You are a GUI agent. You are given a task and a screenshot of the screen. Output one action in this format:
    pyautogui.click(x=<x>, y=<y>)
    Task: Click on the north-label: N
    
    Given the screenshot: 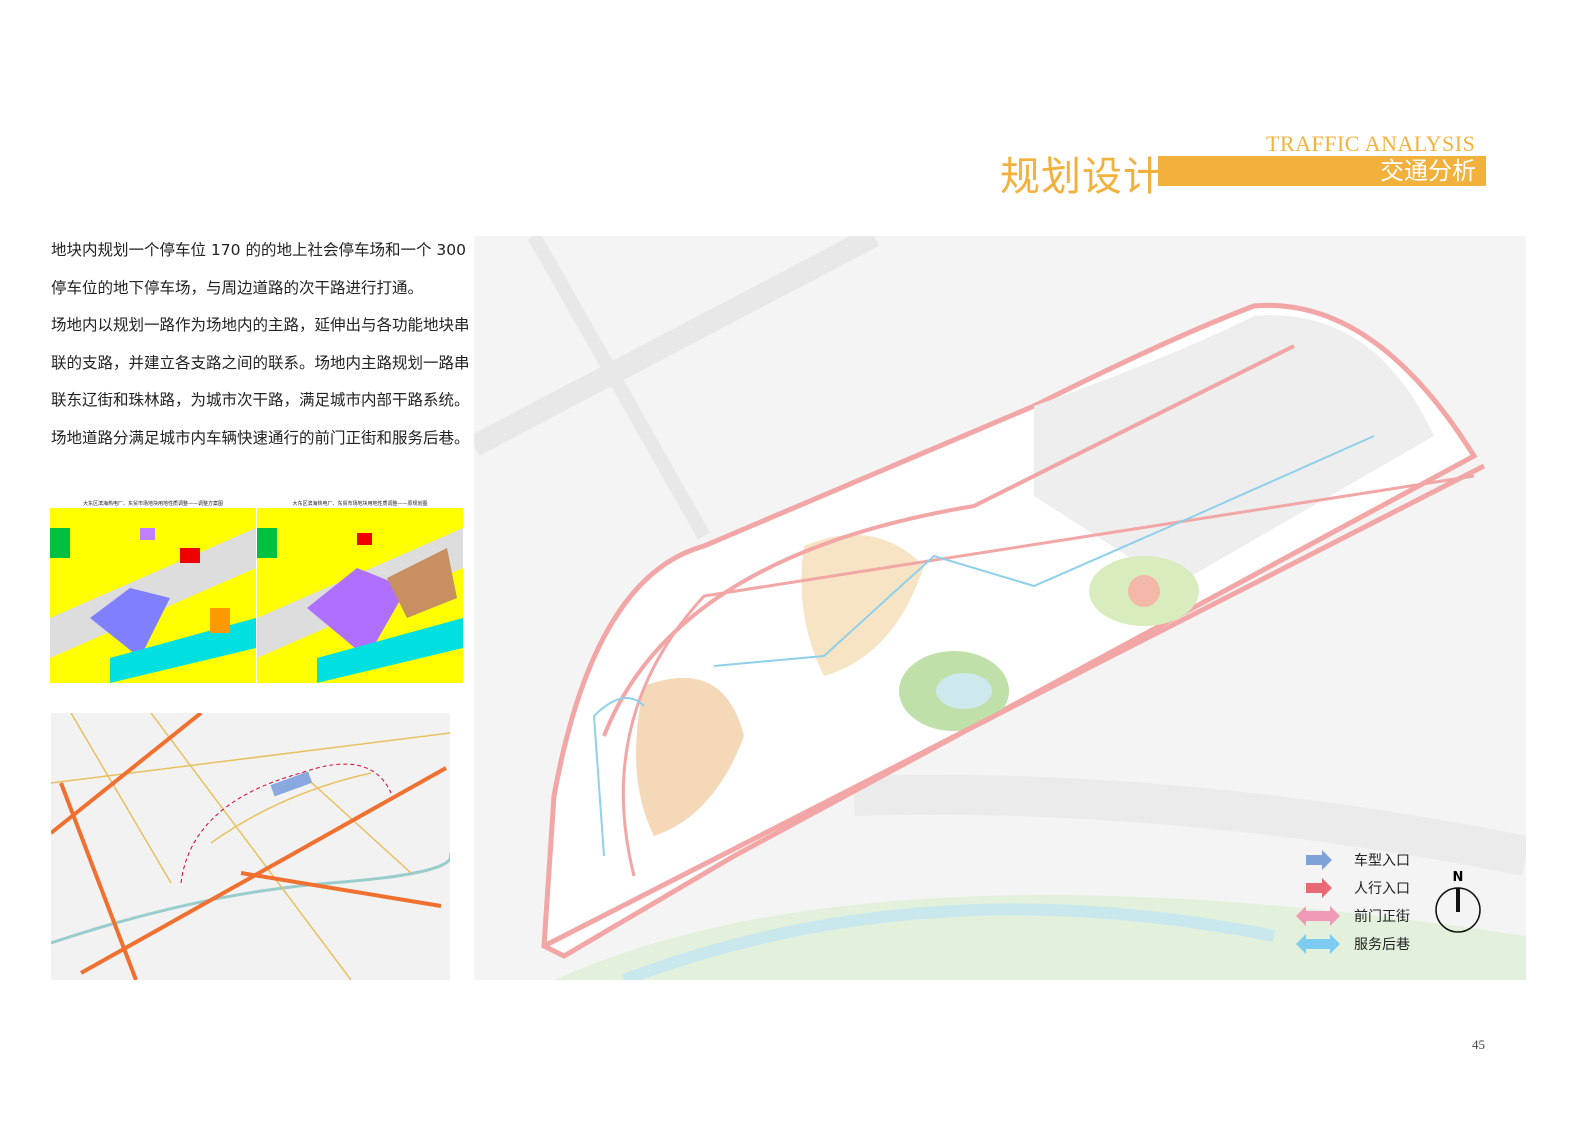 What is the action you would take?
    pyautogui.click(x=1458, y=877)
    